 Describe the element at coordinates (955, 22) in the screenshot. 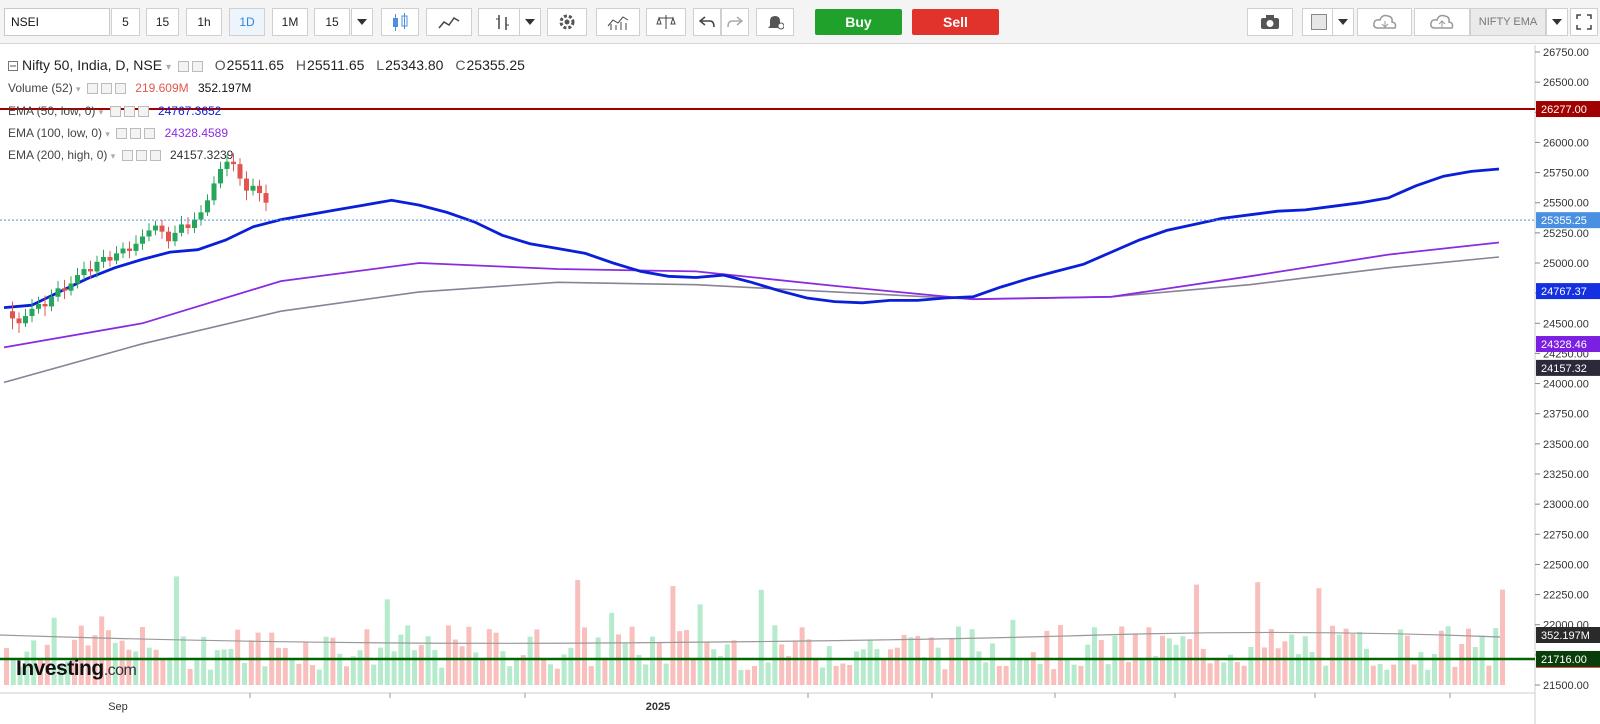

I see `sell-button: Sell` at that location.